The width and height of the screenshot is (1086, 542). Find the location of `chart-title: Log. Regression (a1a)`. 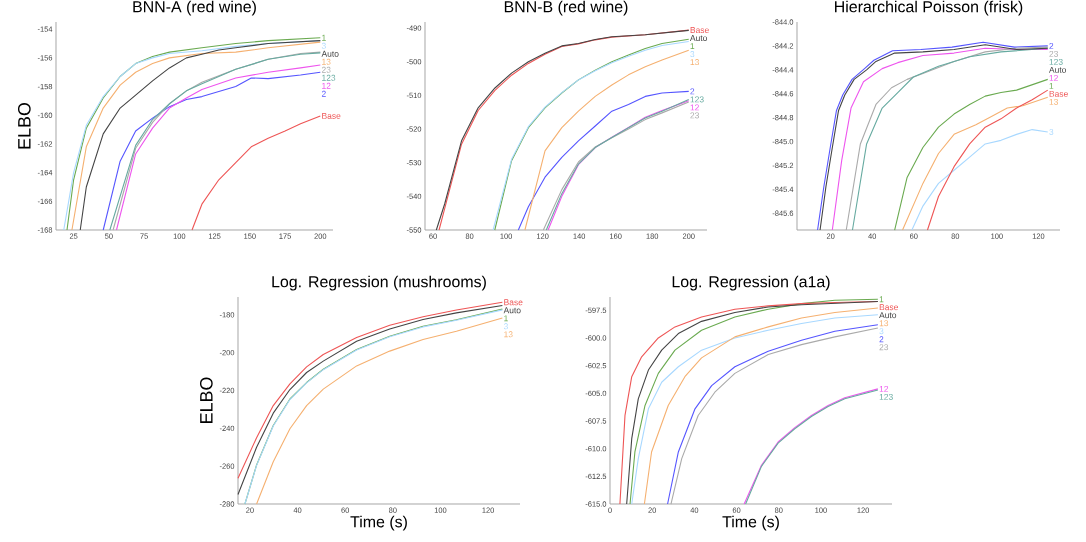

chart-title: Log. Regression (a1a) is located at coordinates (751, 283).